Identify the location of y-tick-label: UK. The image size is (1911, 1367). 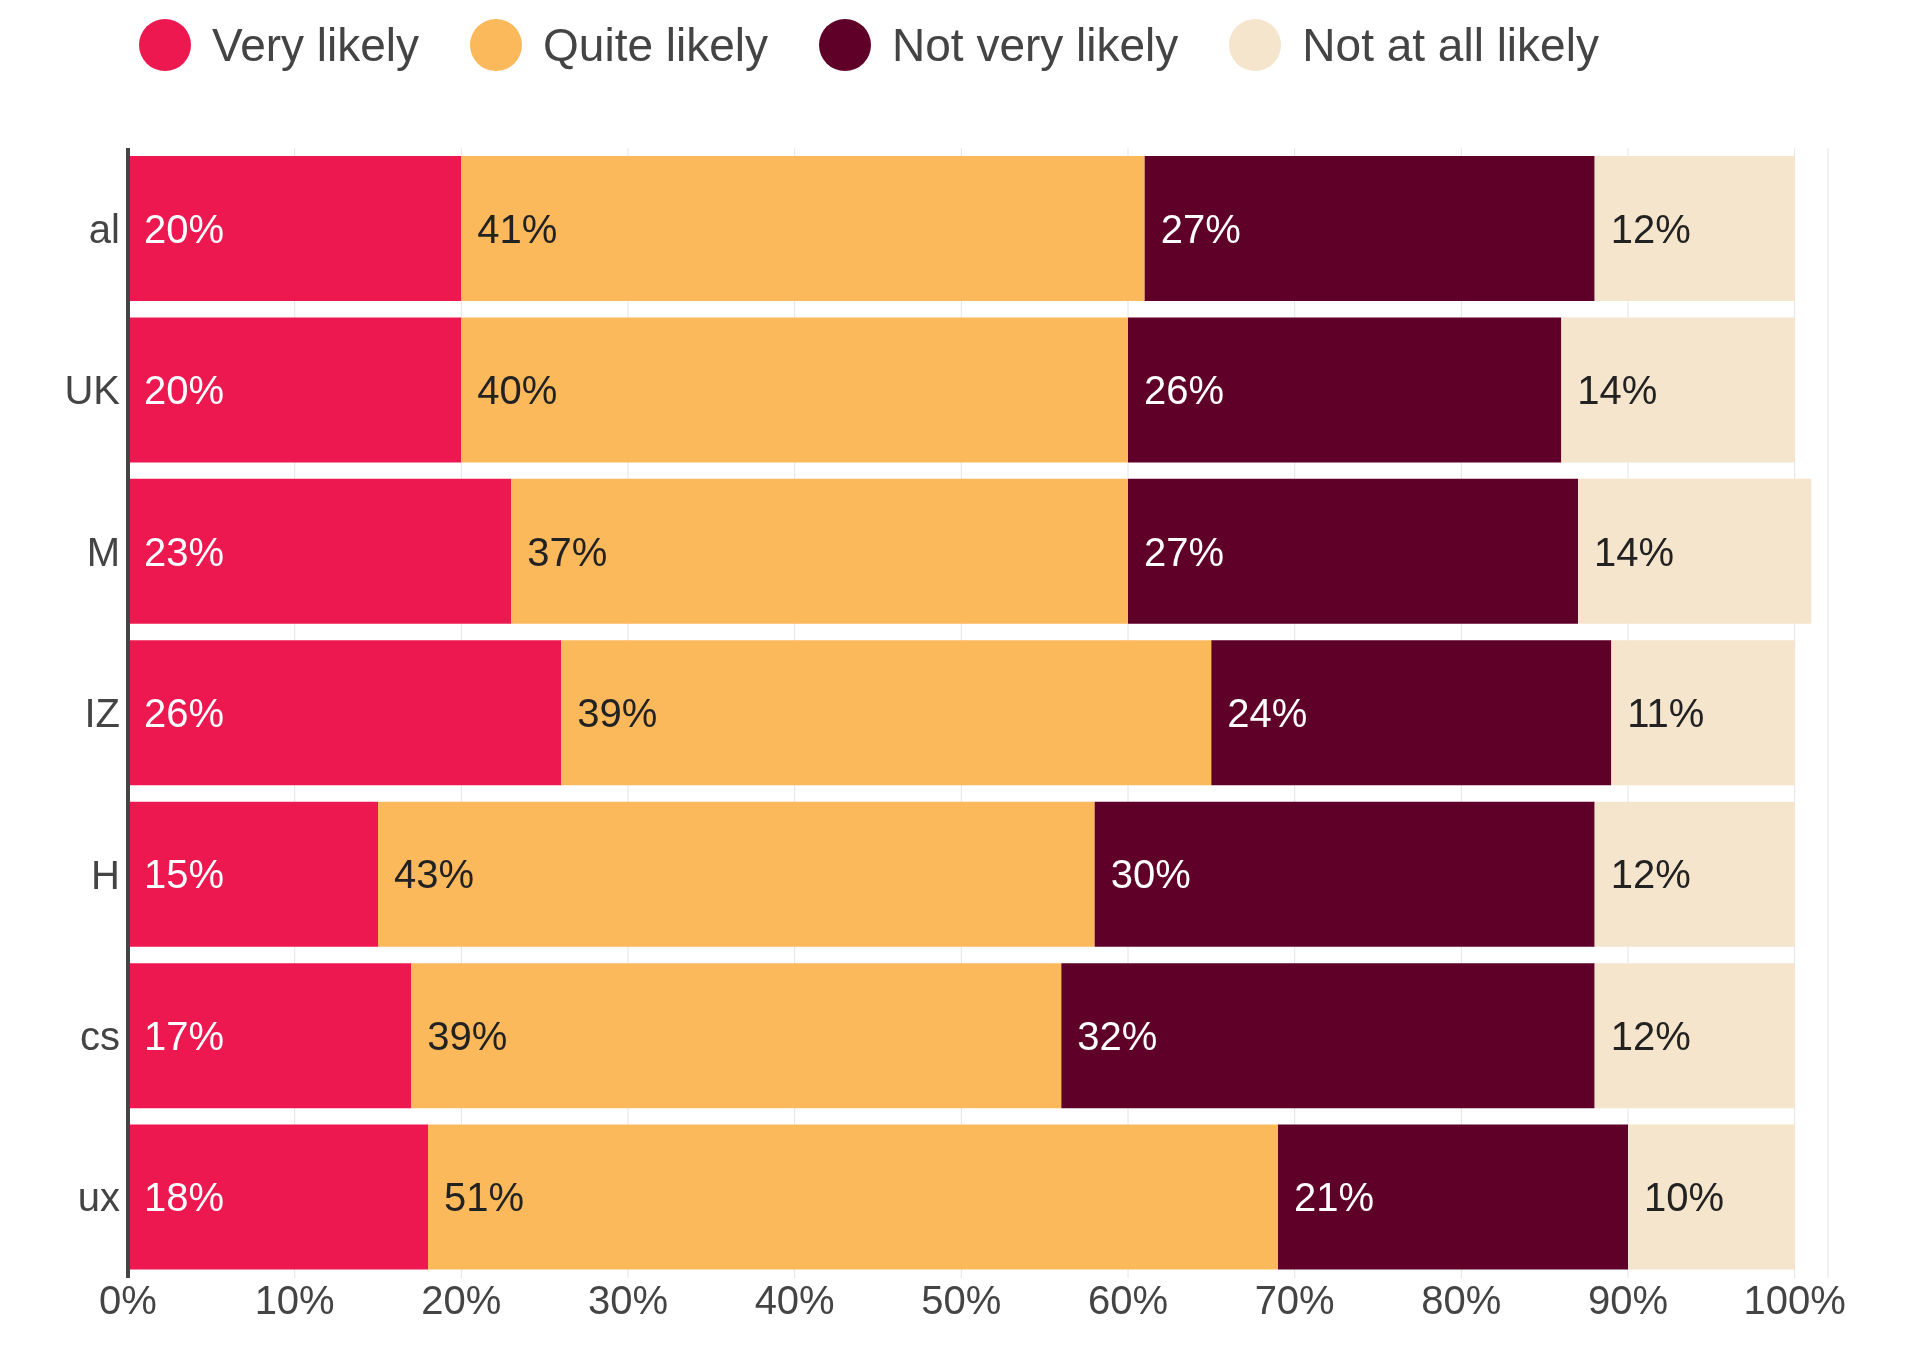
(92, 390).